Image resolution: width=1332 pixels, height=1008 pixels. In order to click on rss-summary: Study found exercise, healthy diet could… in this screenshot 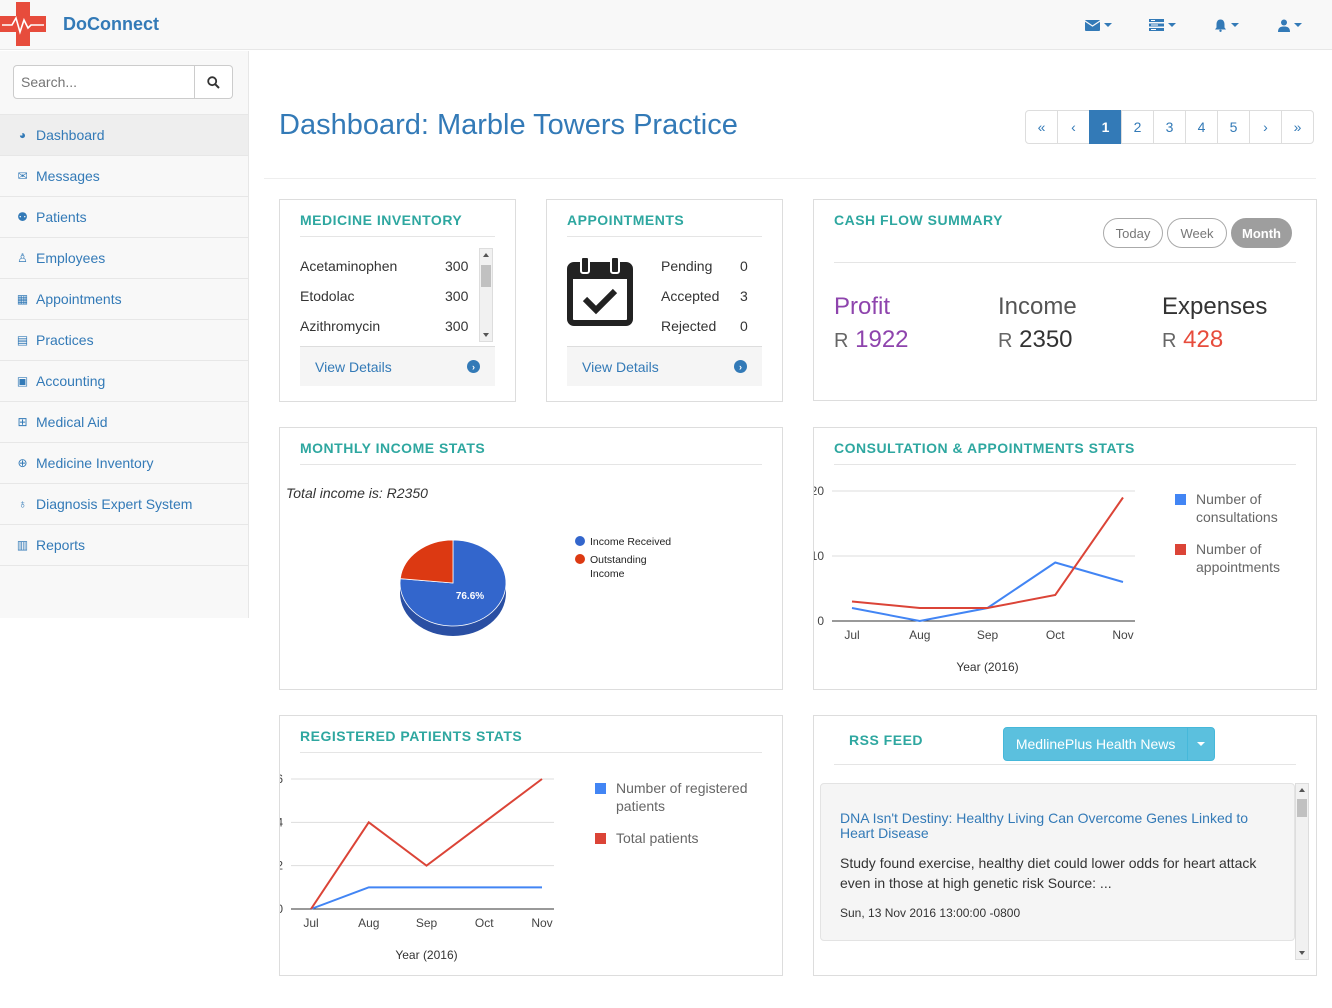, I will do `click(1048, 873)`.